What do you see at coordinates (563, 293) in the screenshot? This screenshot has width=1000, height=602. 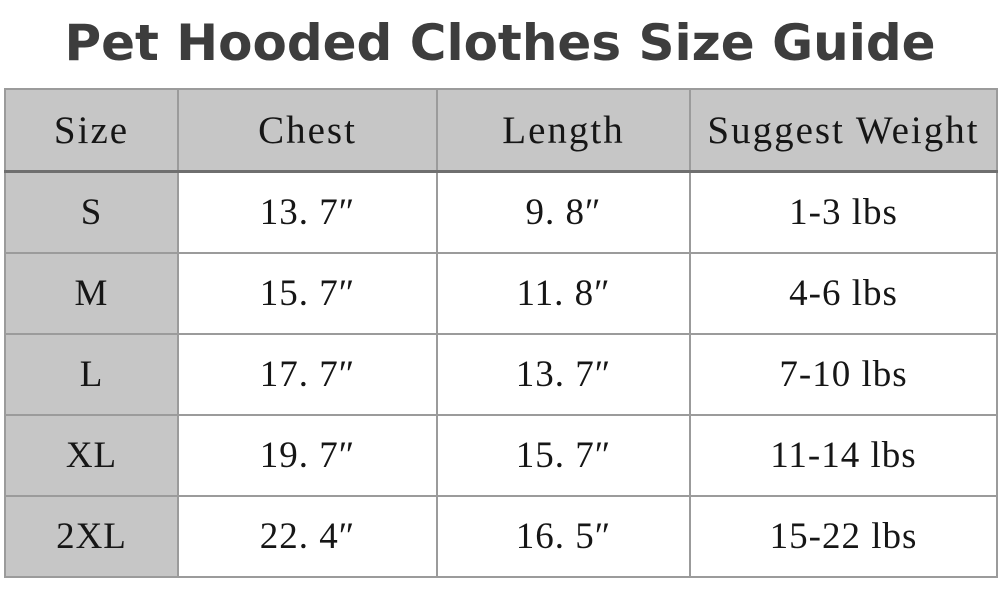 I see `length-cell: 11. 8″` at bounding box center [563, 293].